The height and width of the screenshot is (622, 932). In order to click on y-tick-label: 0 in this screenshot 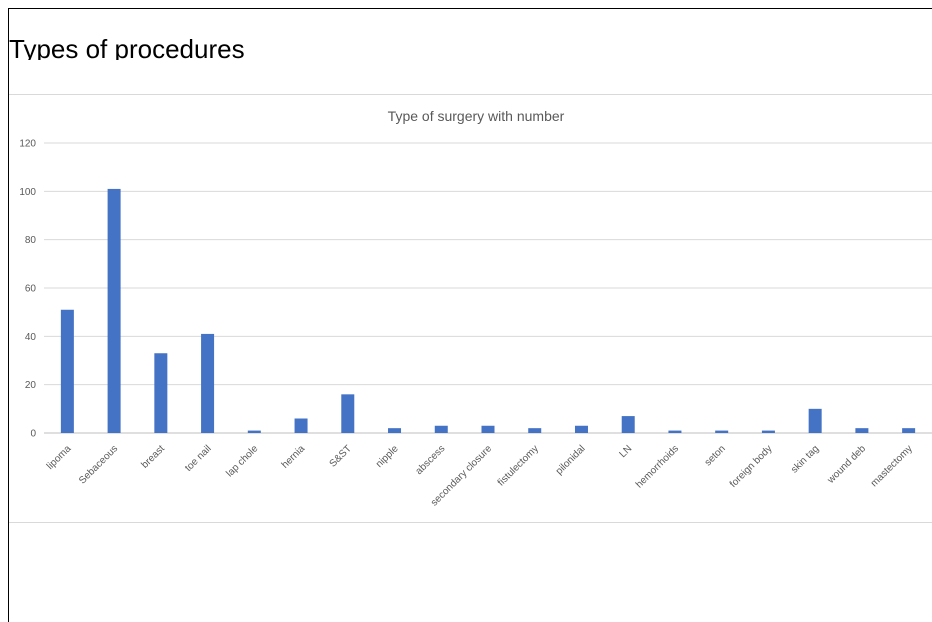, I will do `click(33, 434)`.